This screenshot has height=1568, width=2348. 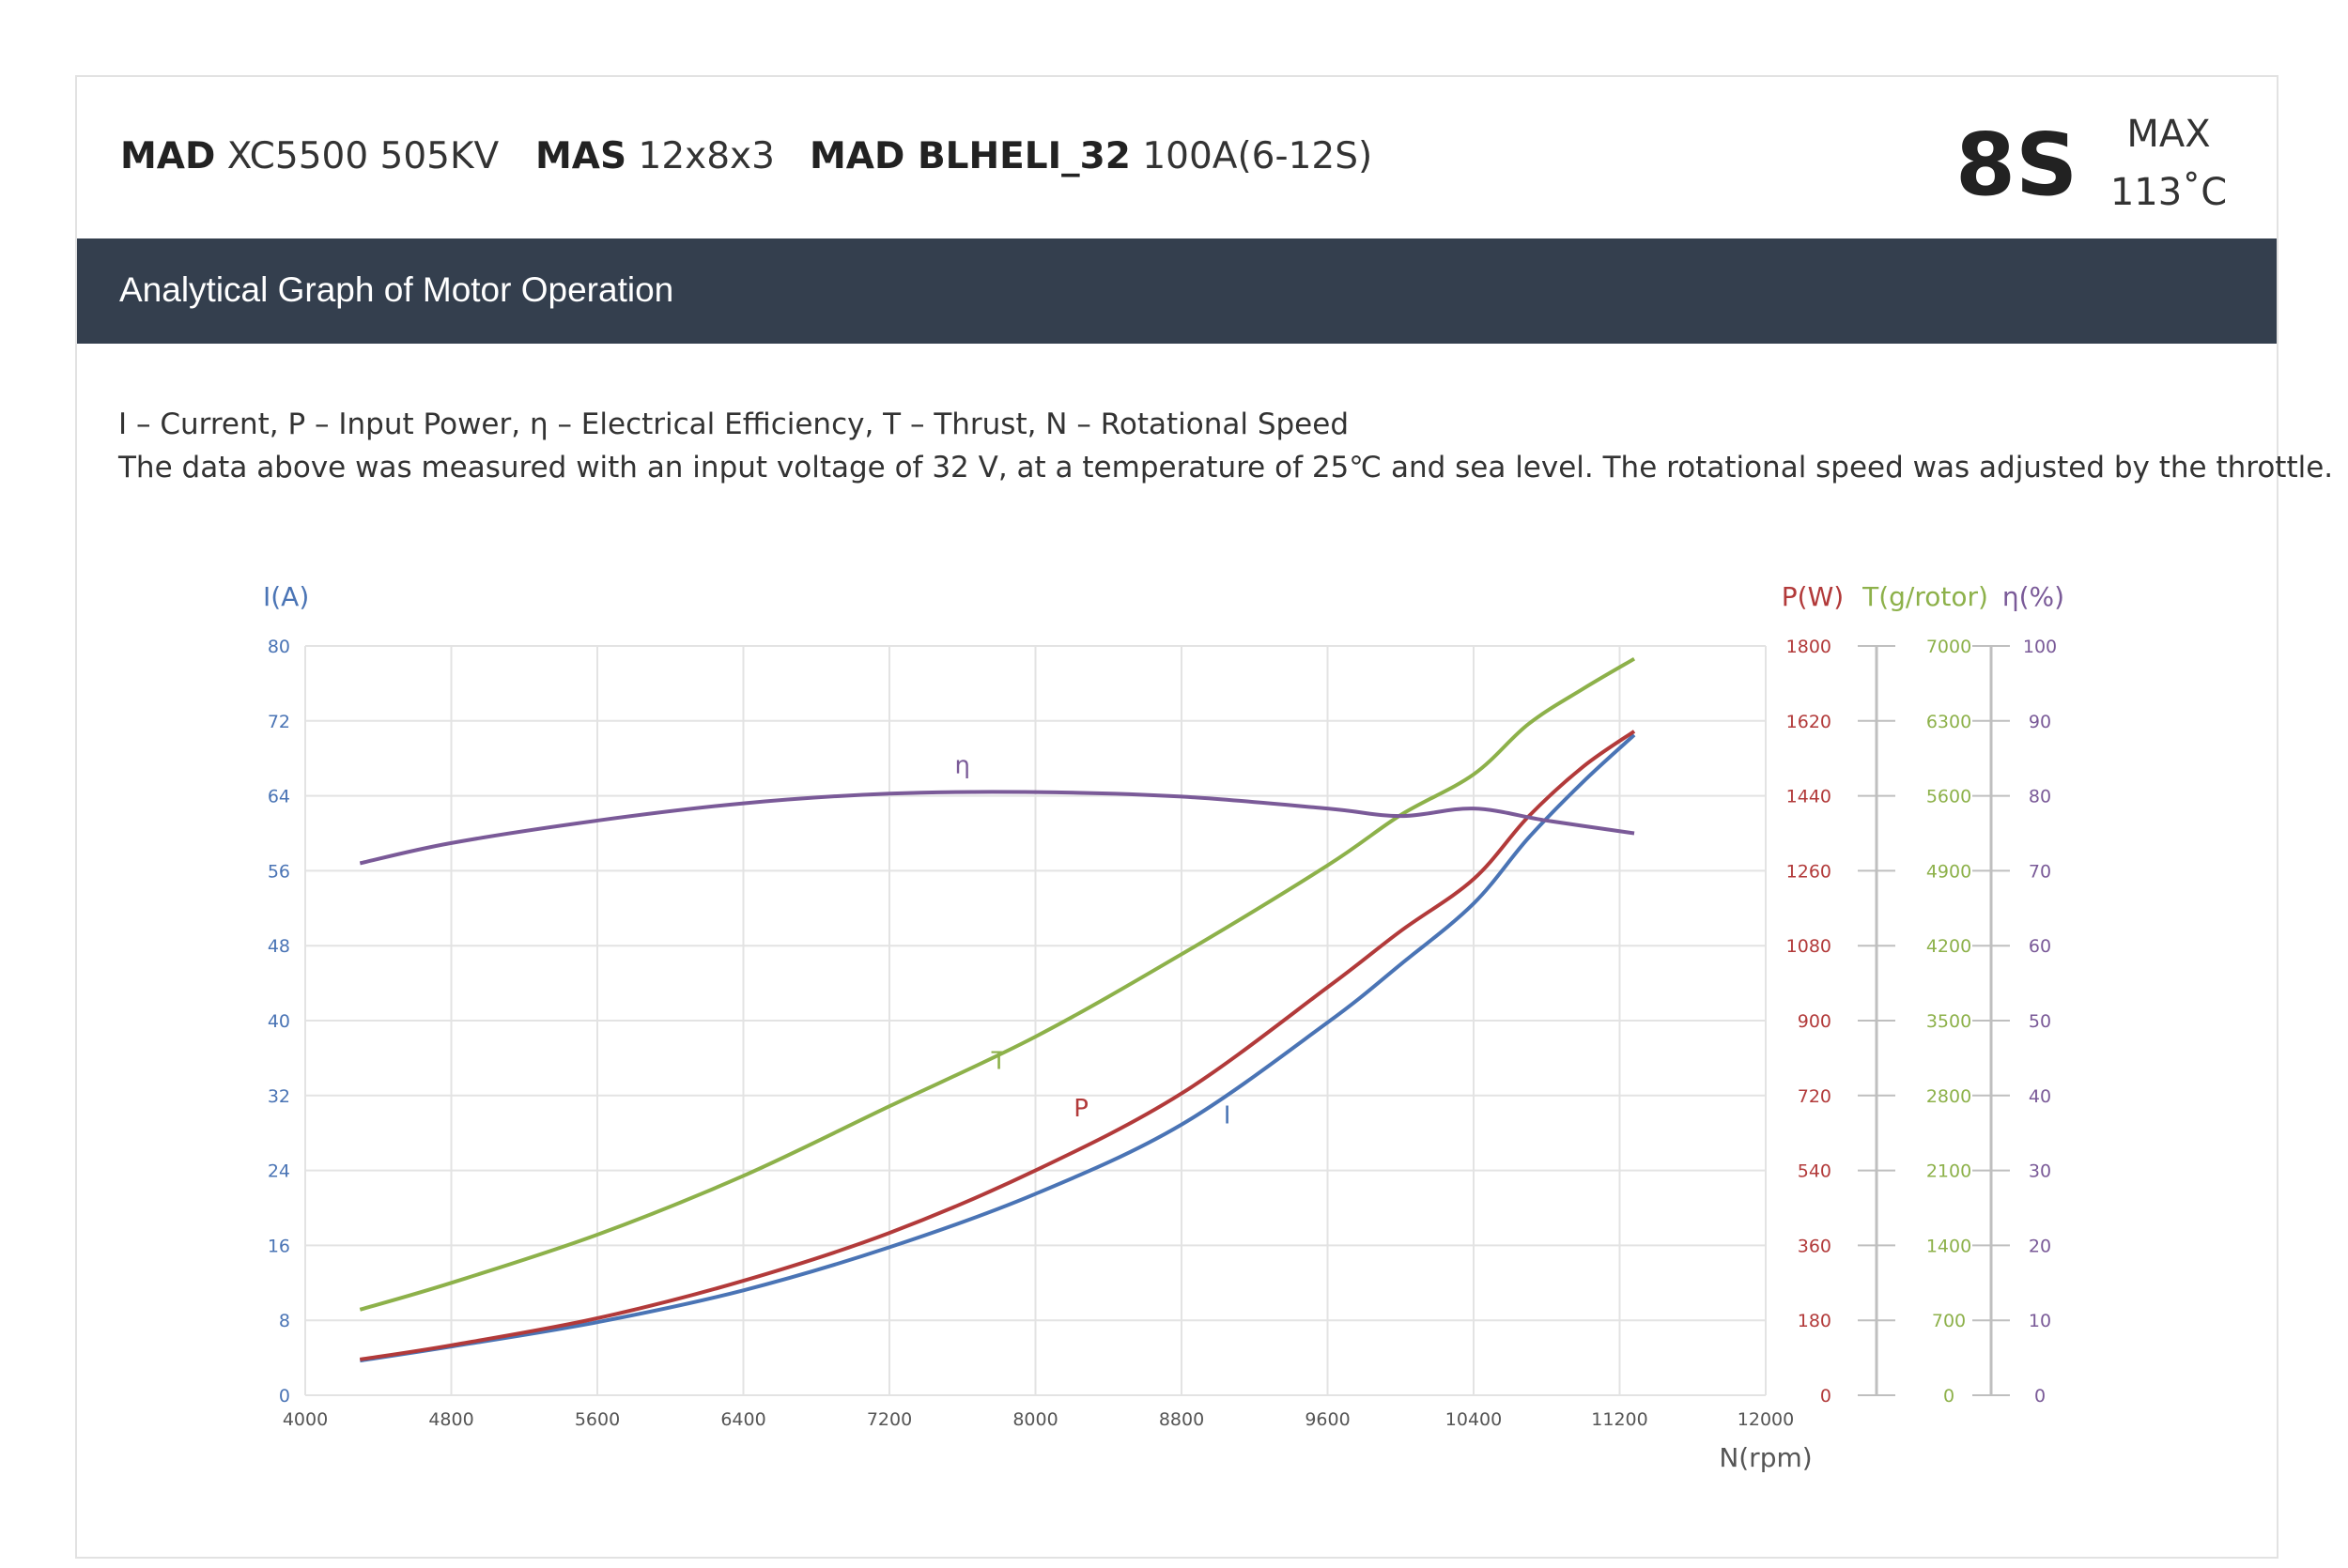 What do you see at coordinates (2040, 1321) in the screenshot?
I see `y-tick-label-efficiency: 10` at bounding box center [2040, 1321].